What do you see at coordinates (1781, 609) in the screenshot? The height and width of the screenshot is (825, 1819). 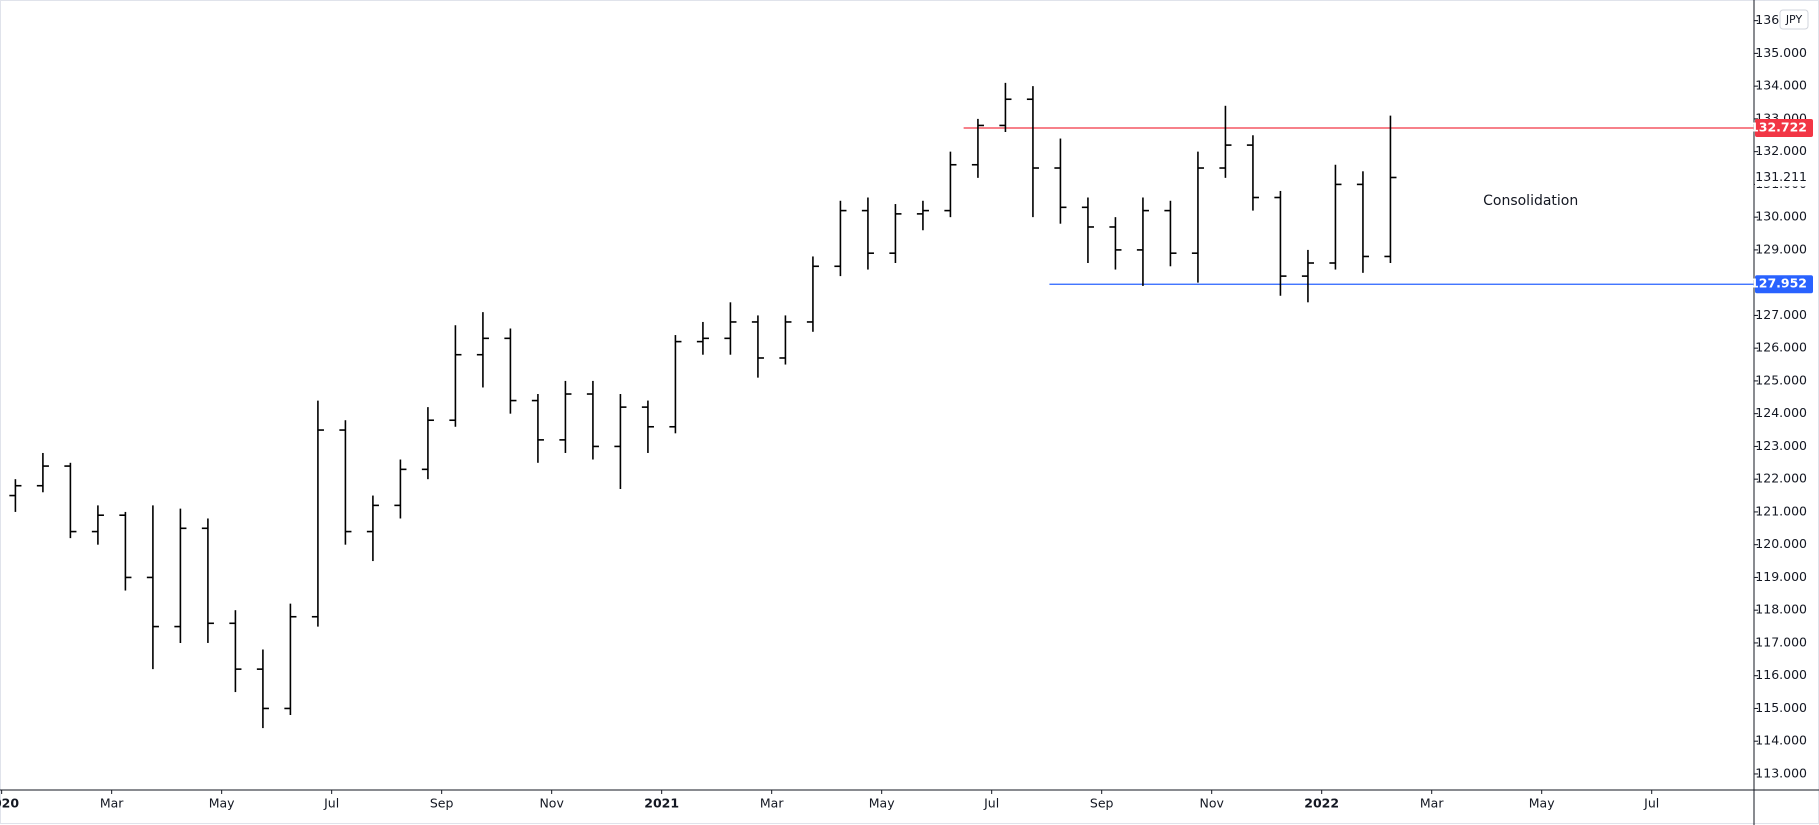 I see `y-tick-label: 118.000` at bounding box center [1781, 609].